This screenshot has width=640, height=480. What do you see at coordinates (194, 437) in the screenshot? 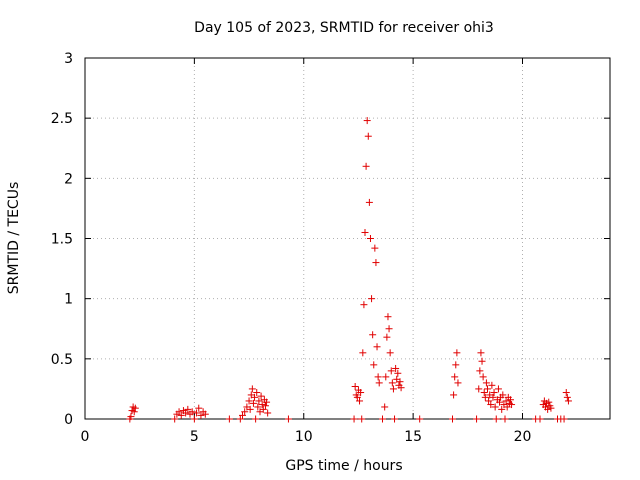
I see `x-tick-label: 5` at bounding box center [194, 437].